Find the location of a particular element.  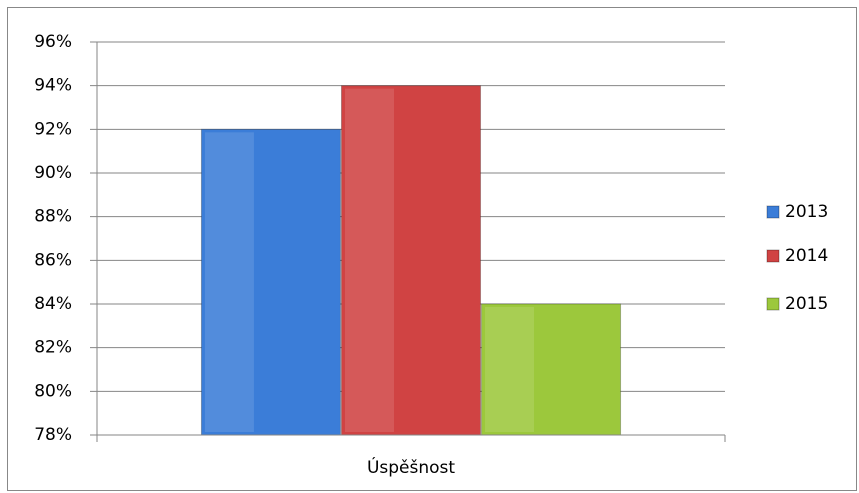

y-tick-label: 88% is located at coordinates (53, 217).